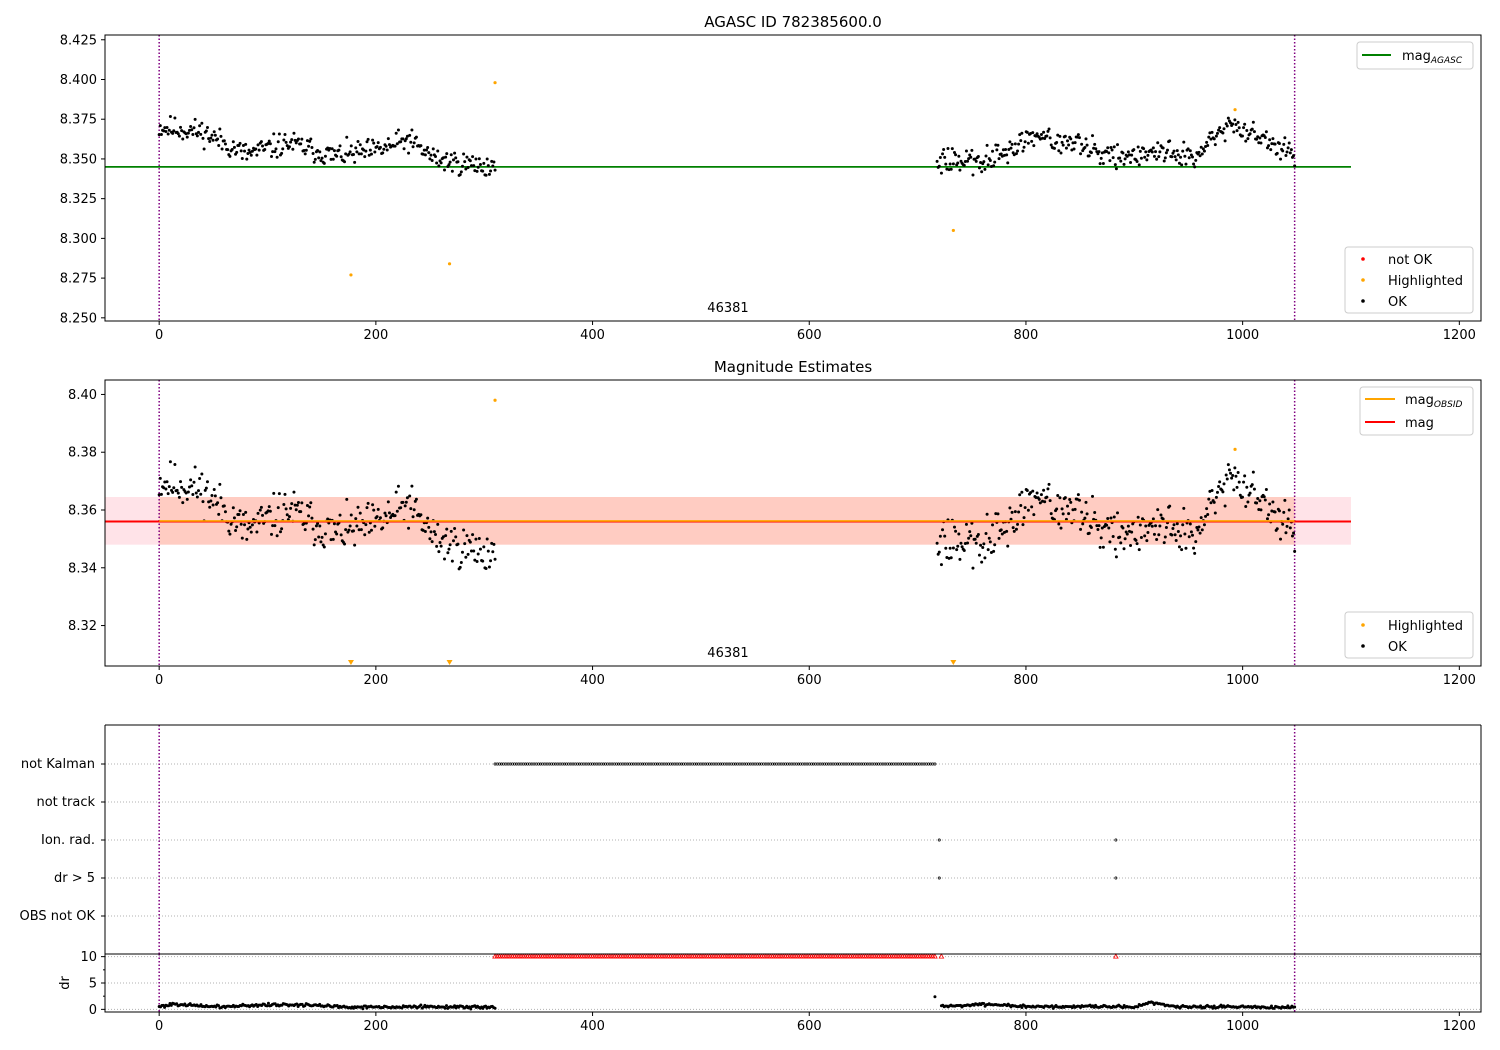  What do you see at coordinates (809, 680) in the screenshot?
I see `mid-xtick-label-3: 600` at bounding box center [809, 680].